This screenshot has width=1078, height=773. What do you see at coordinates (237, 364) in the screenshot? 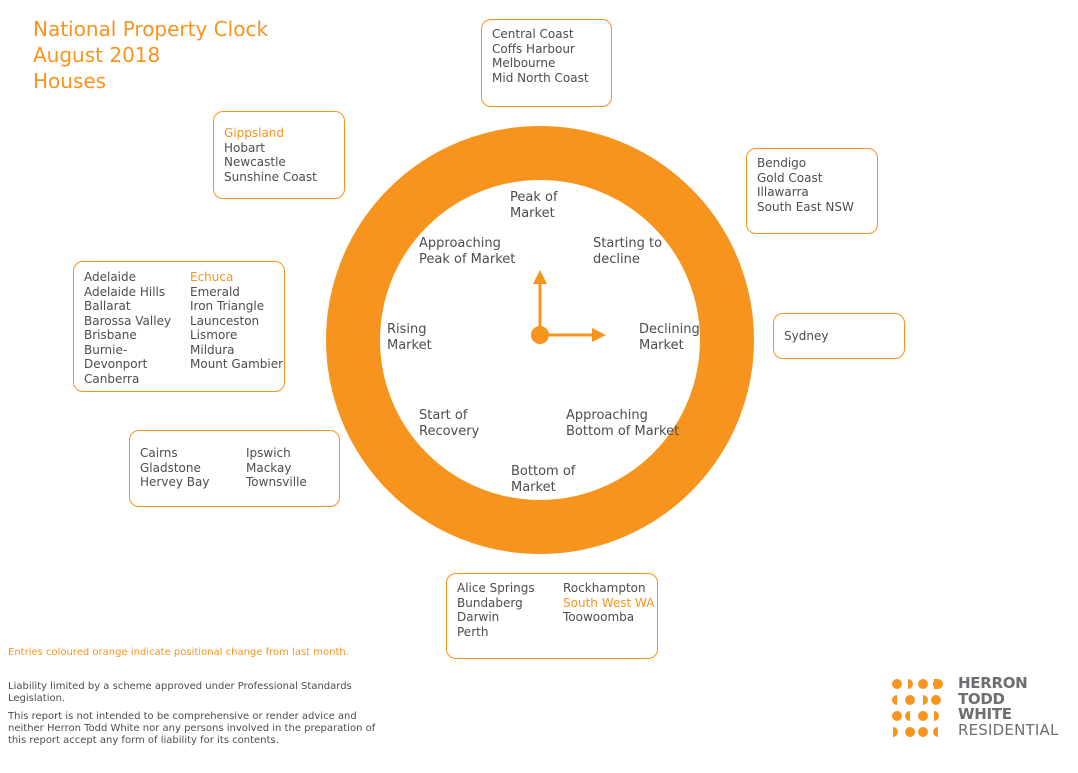
I see `list-item: Mount Gambier` at bounding box center [237, 364].